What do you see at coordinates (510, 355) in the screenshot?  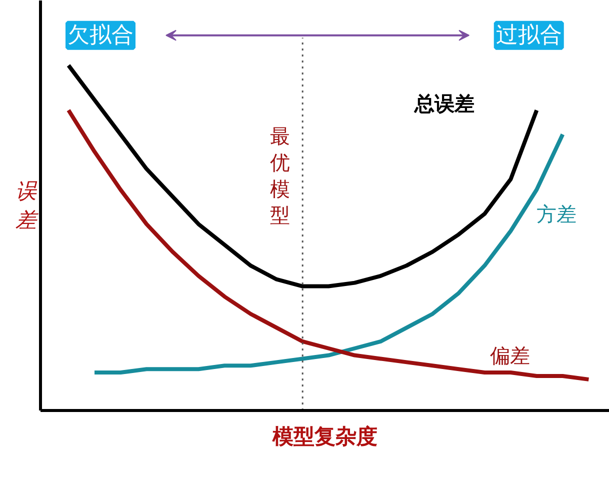 I see `series-label: 偏差` at bounding box center [510, 355].